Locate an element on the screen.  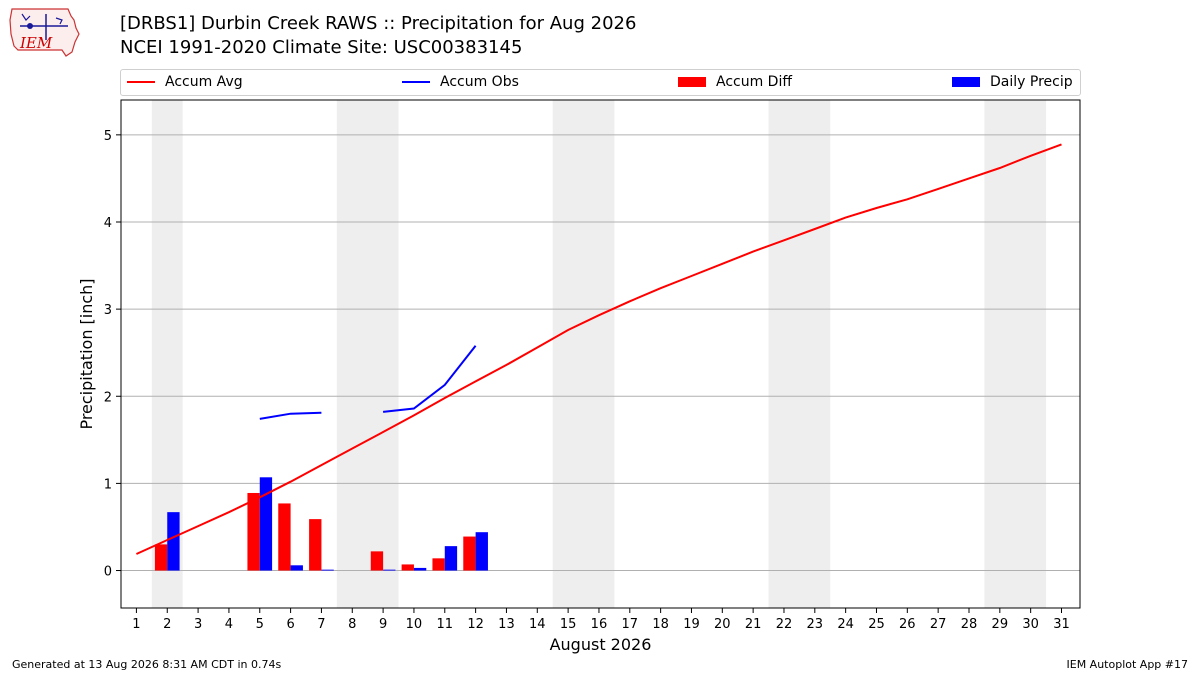
x-tick-label: 24 is located at coordinates (845, 624).